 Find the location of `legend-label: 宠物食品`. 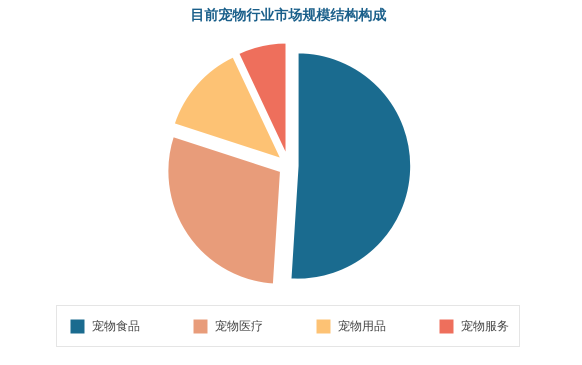

legend-label: 宠物食品 is located at coordinates (116, 326).